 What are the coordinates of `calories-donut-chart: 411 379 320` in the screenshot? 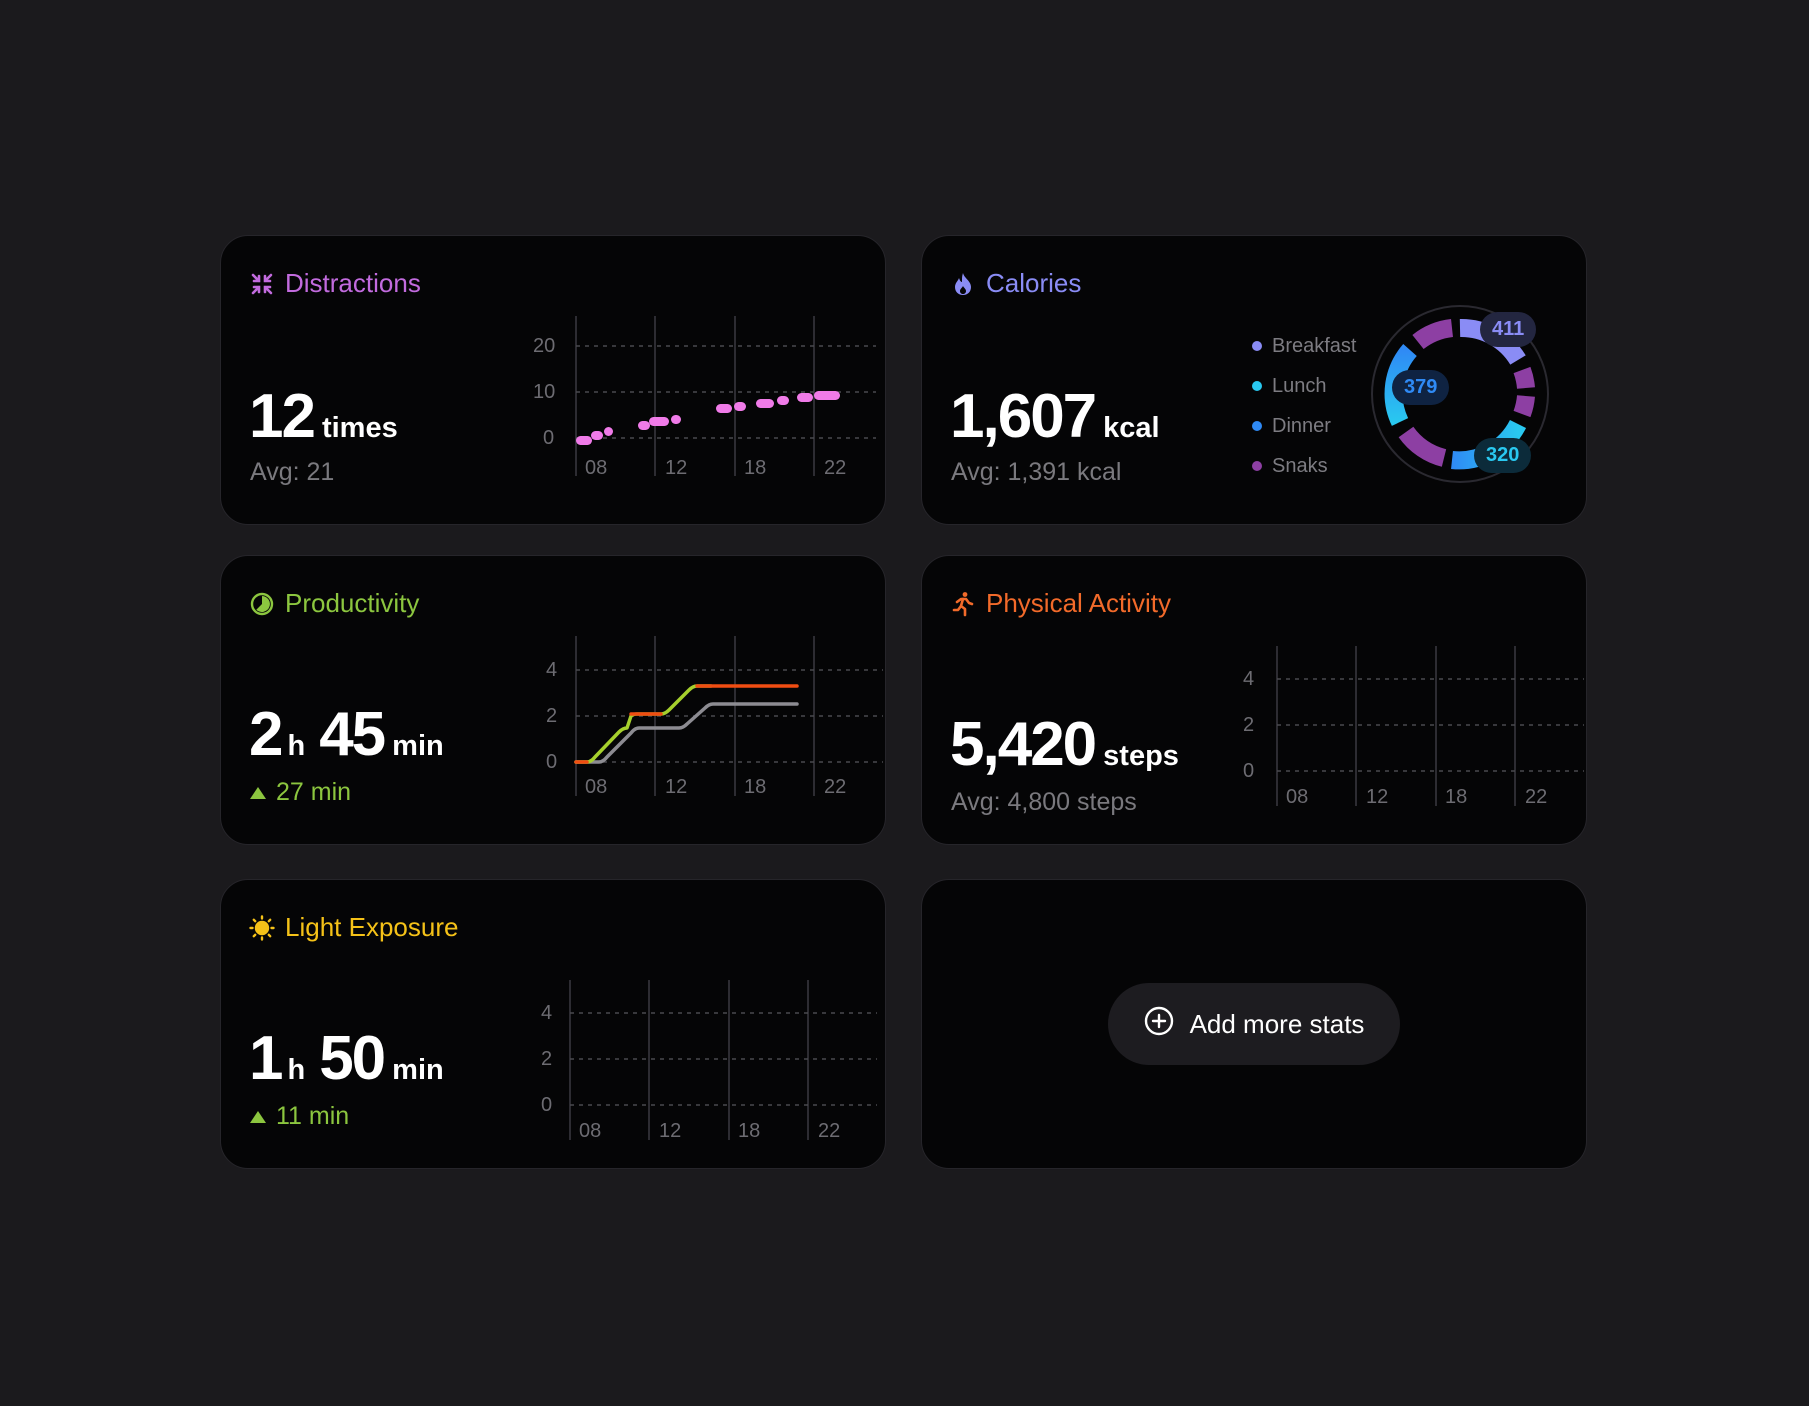 It's located at (1460, 394).